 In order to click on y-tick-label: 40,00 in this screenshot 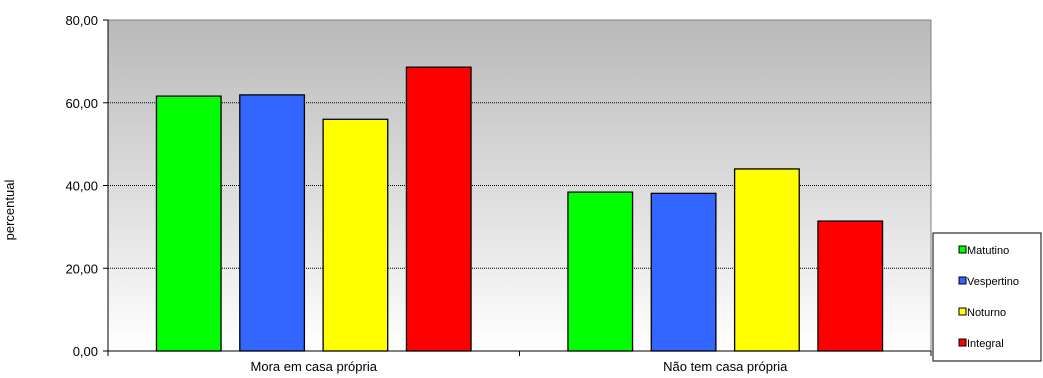, I will do `click(81, 186)`.